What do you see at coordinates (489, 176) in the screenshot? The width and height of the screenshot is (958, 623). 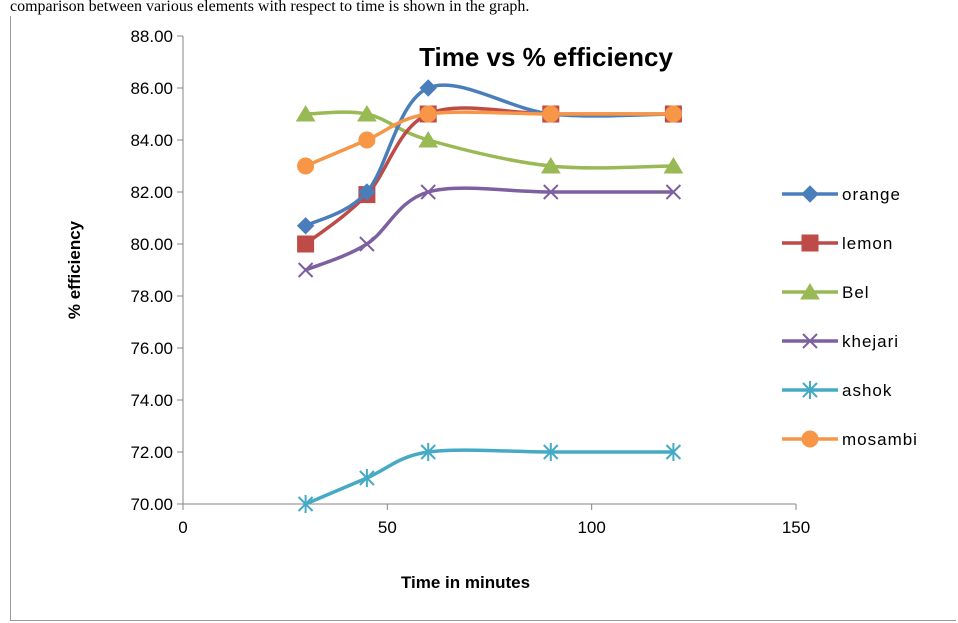 I see `series-line-lemon` at bounding box center [489, 176].